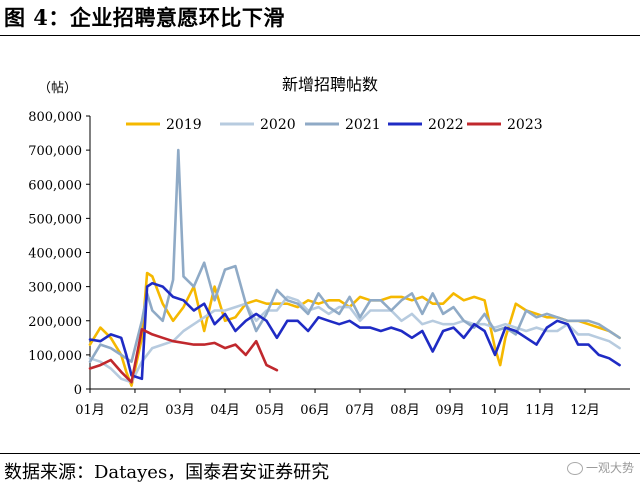 This screenshot has height=487, width=640. What do you see at coordinates (585, 410) in the screenshot?
I see `x-tick-label: 12月` at bounding box center [585, 410].